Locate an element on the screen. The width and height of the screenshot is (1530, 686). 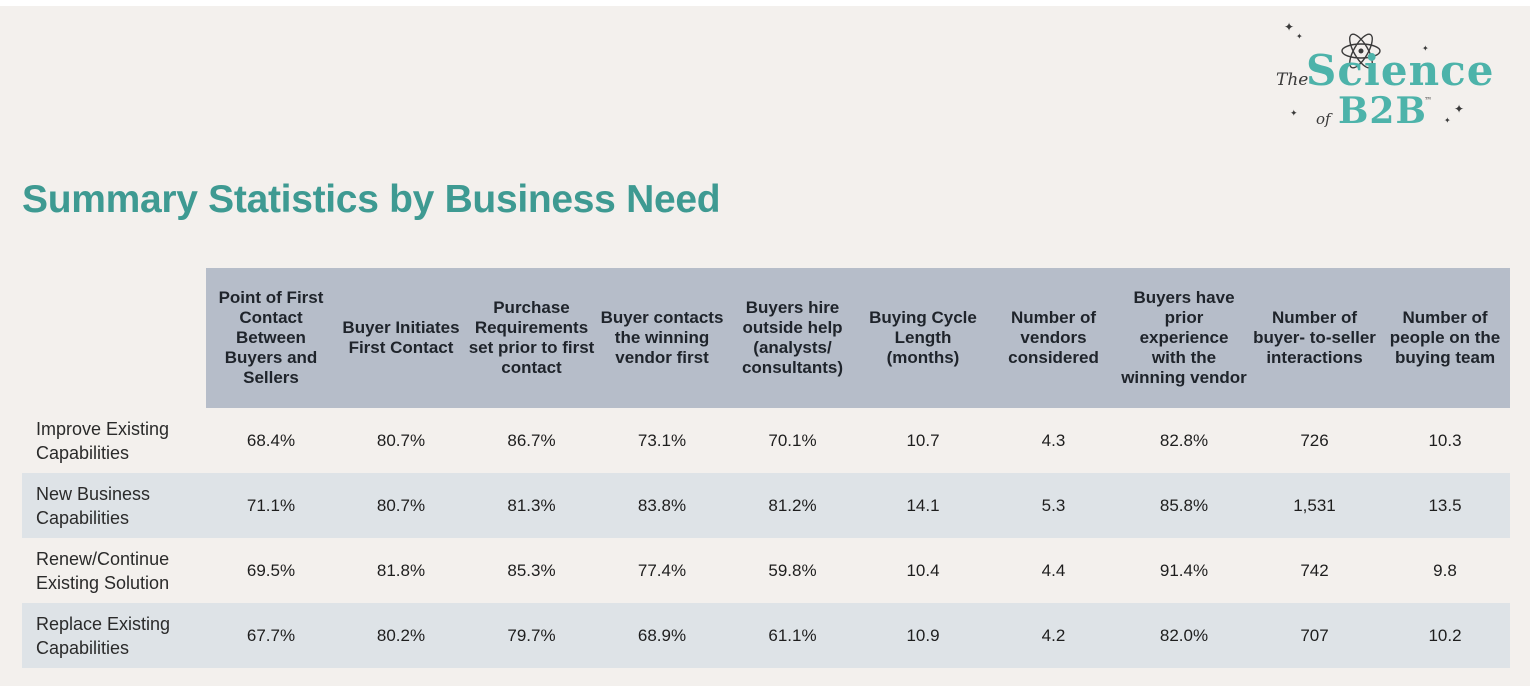
table-cell: 1,531 is located at coordinates (1314, 505).